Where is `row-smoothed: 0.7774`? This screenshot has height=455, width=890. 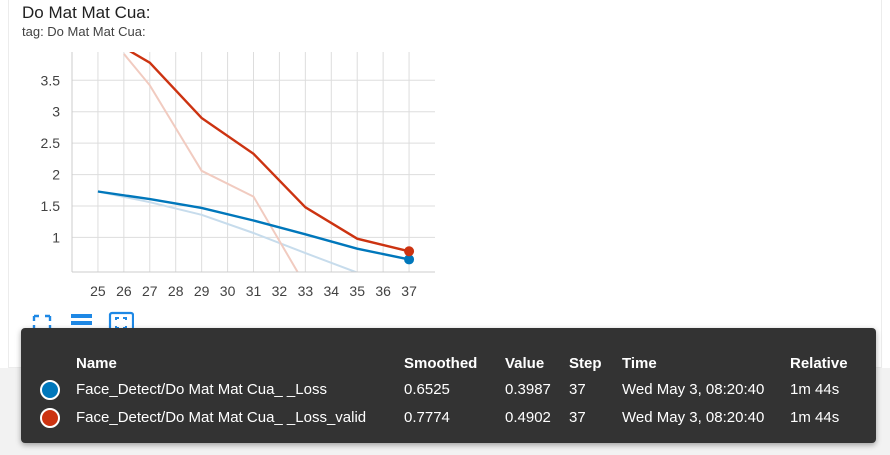
row-smoothed: 0.7774 is located at coordinates (427, 417).